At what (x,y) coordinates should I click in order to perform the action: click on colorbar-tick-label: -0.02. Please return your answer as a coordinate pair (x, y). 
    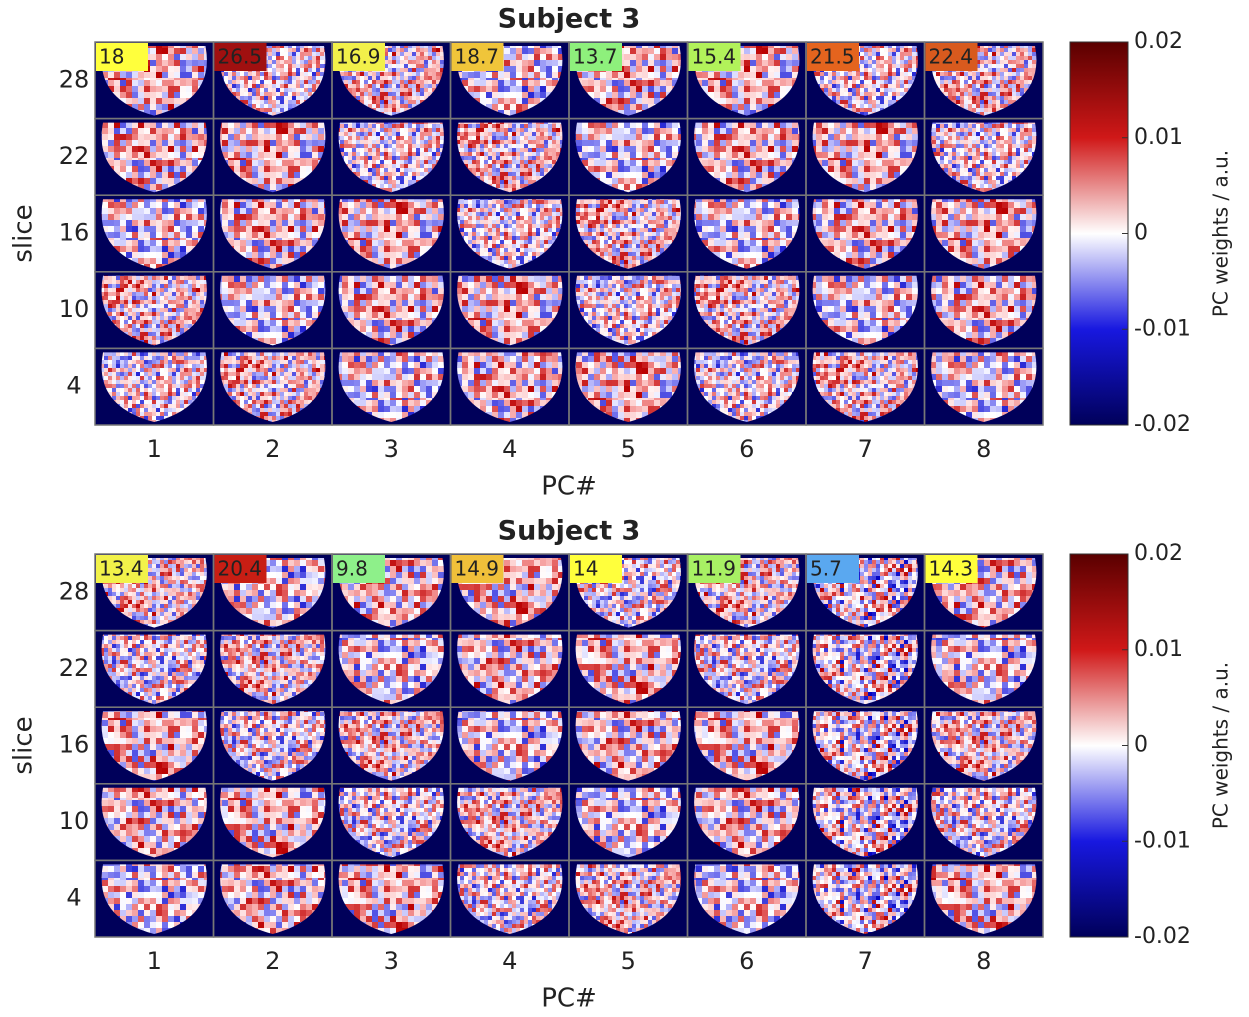
    Looking at the image, I should click on (1162, 936).